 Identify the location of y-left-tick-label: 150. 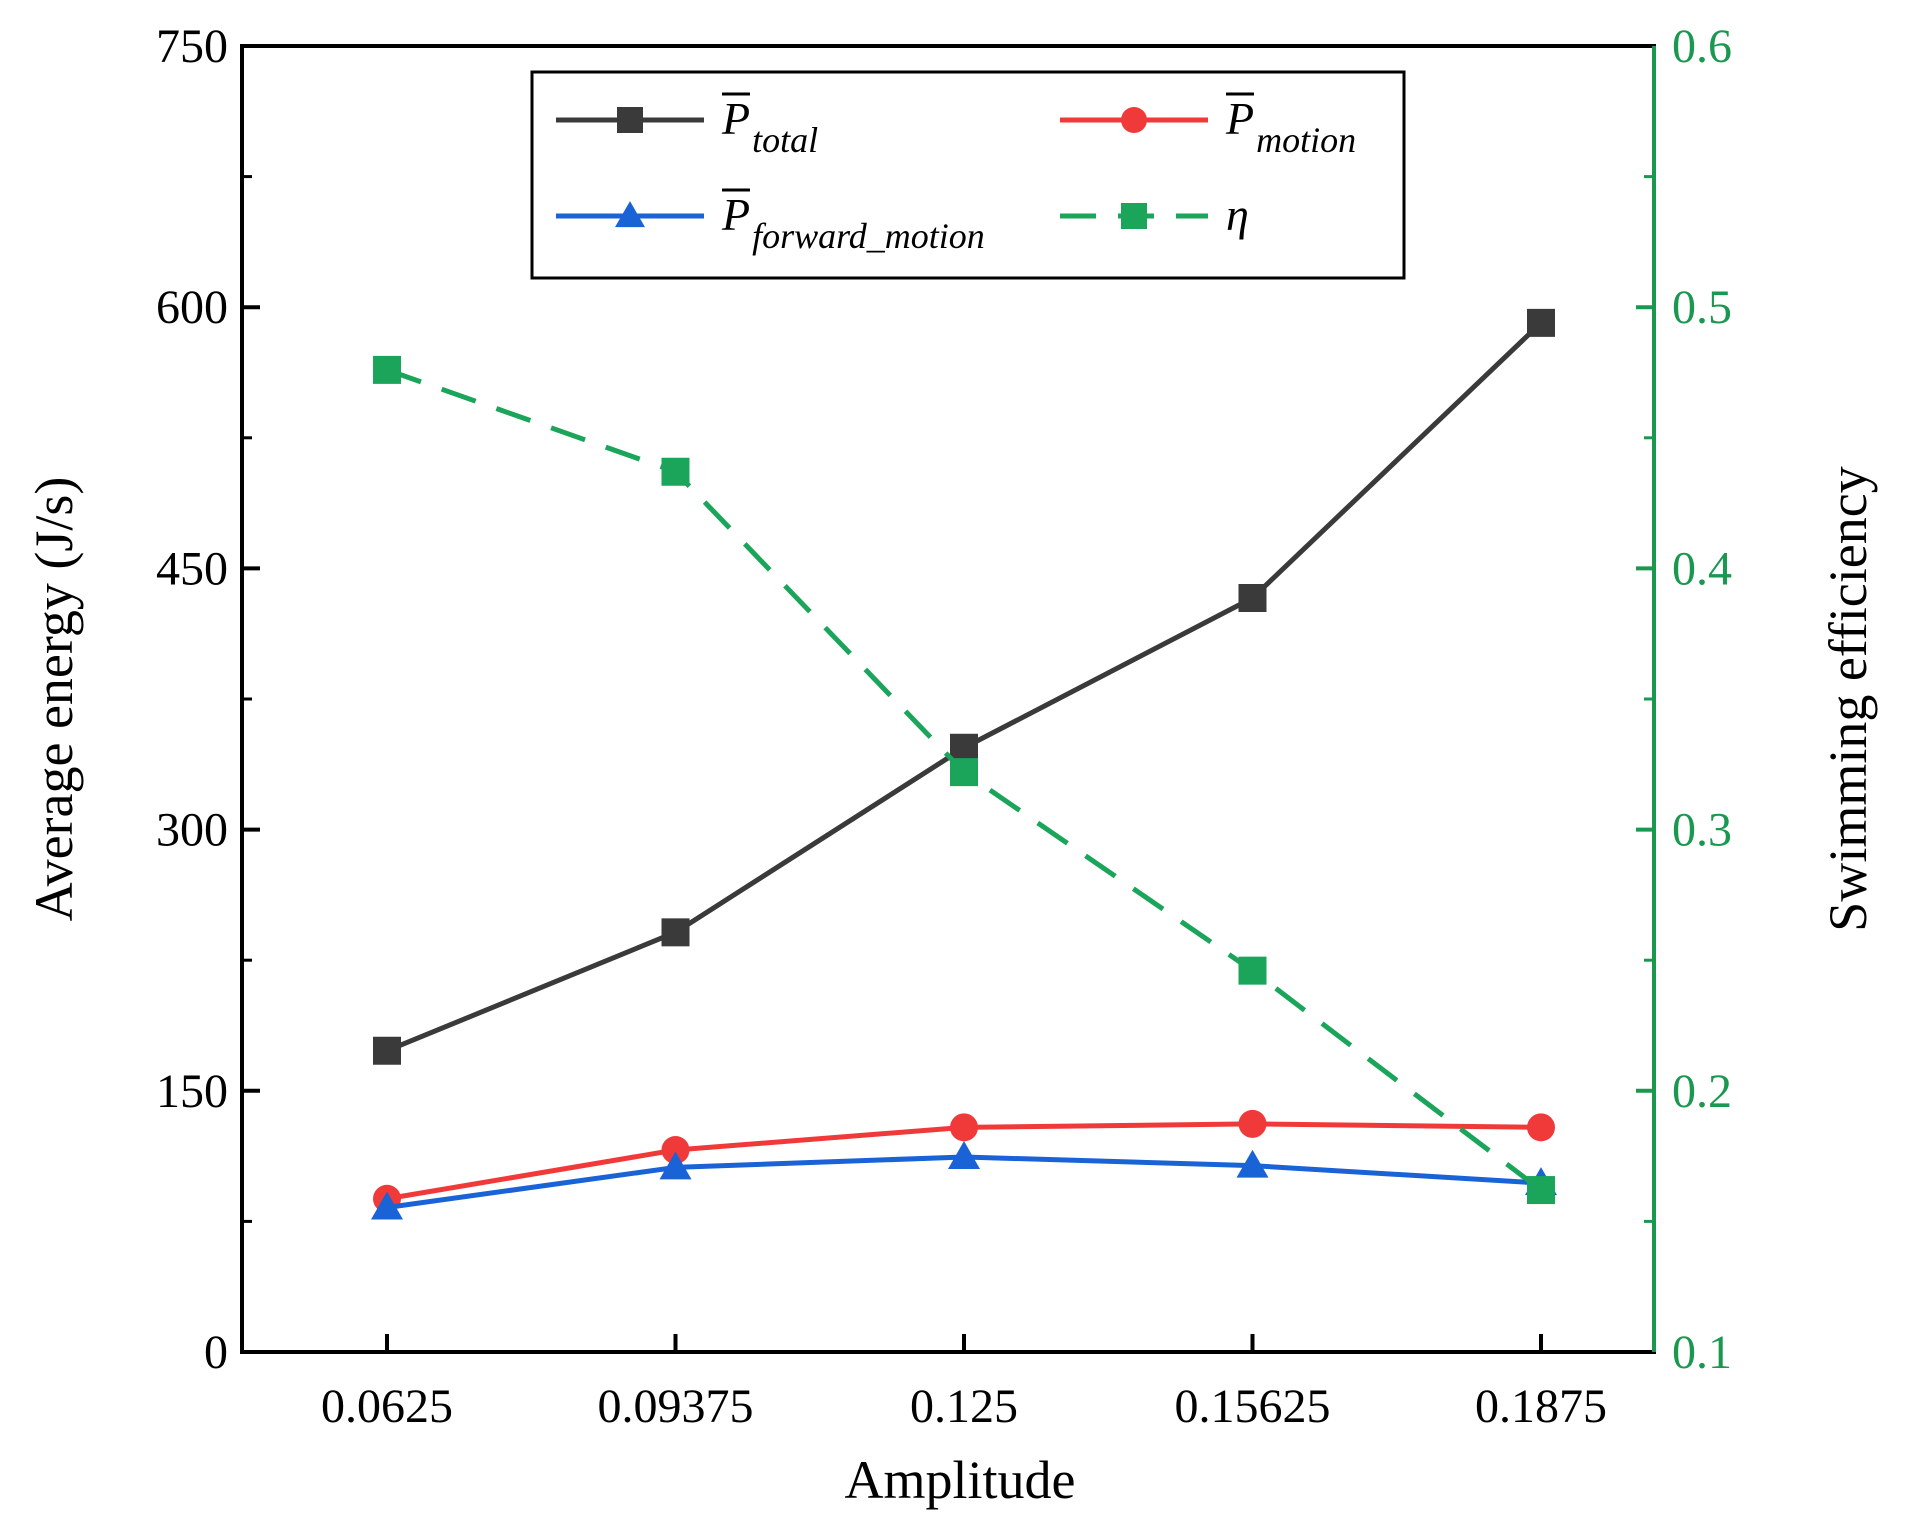
(192, 1091).